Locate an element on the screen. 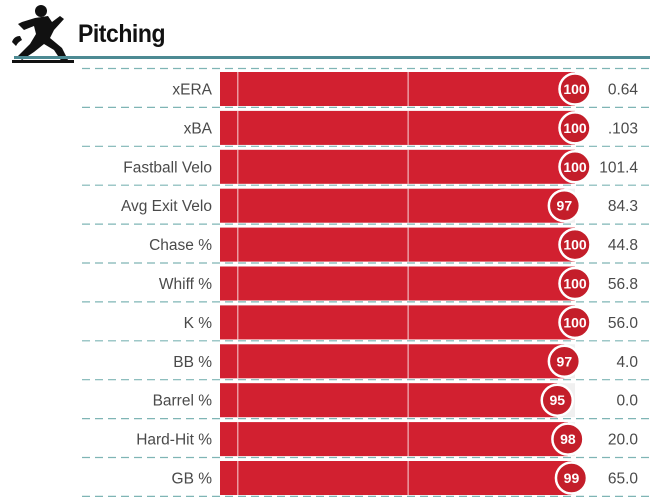 This screenshot has height=501, width=650. stat-value: 101.4 is located at coordinates (618, 167).